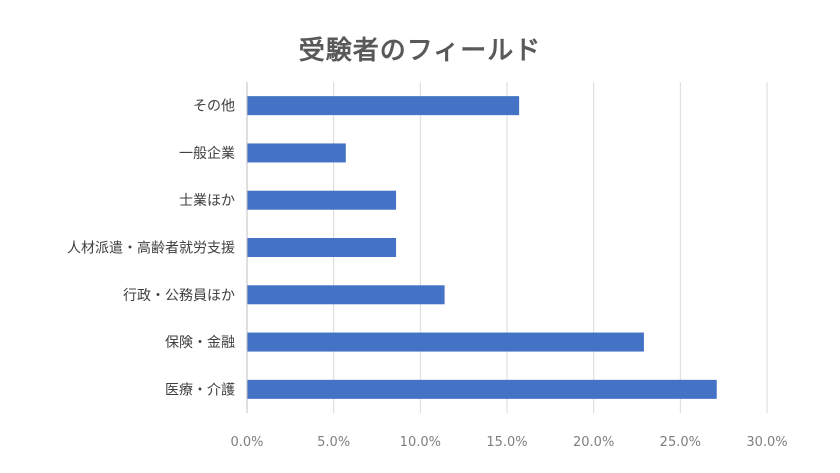  What do you see at coordinates (246, 442) in the screenshot?
I see `x-tick-label: 0.0%` at bounding box center [246, 442].